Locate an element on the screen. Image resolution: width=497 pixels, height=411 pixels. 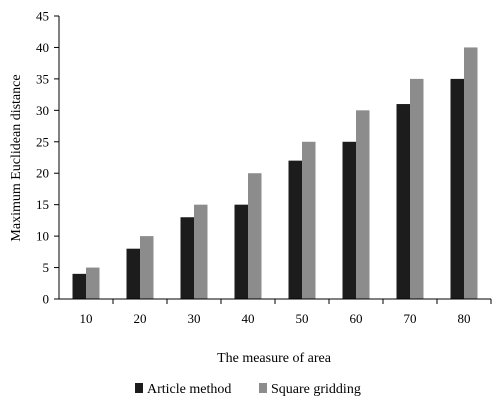
legend: Article method Square gridding is located at coordinates (248, 389).